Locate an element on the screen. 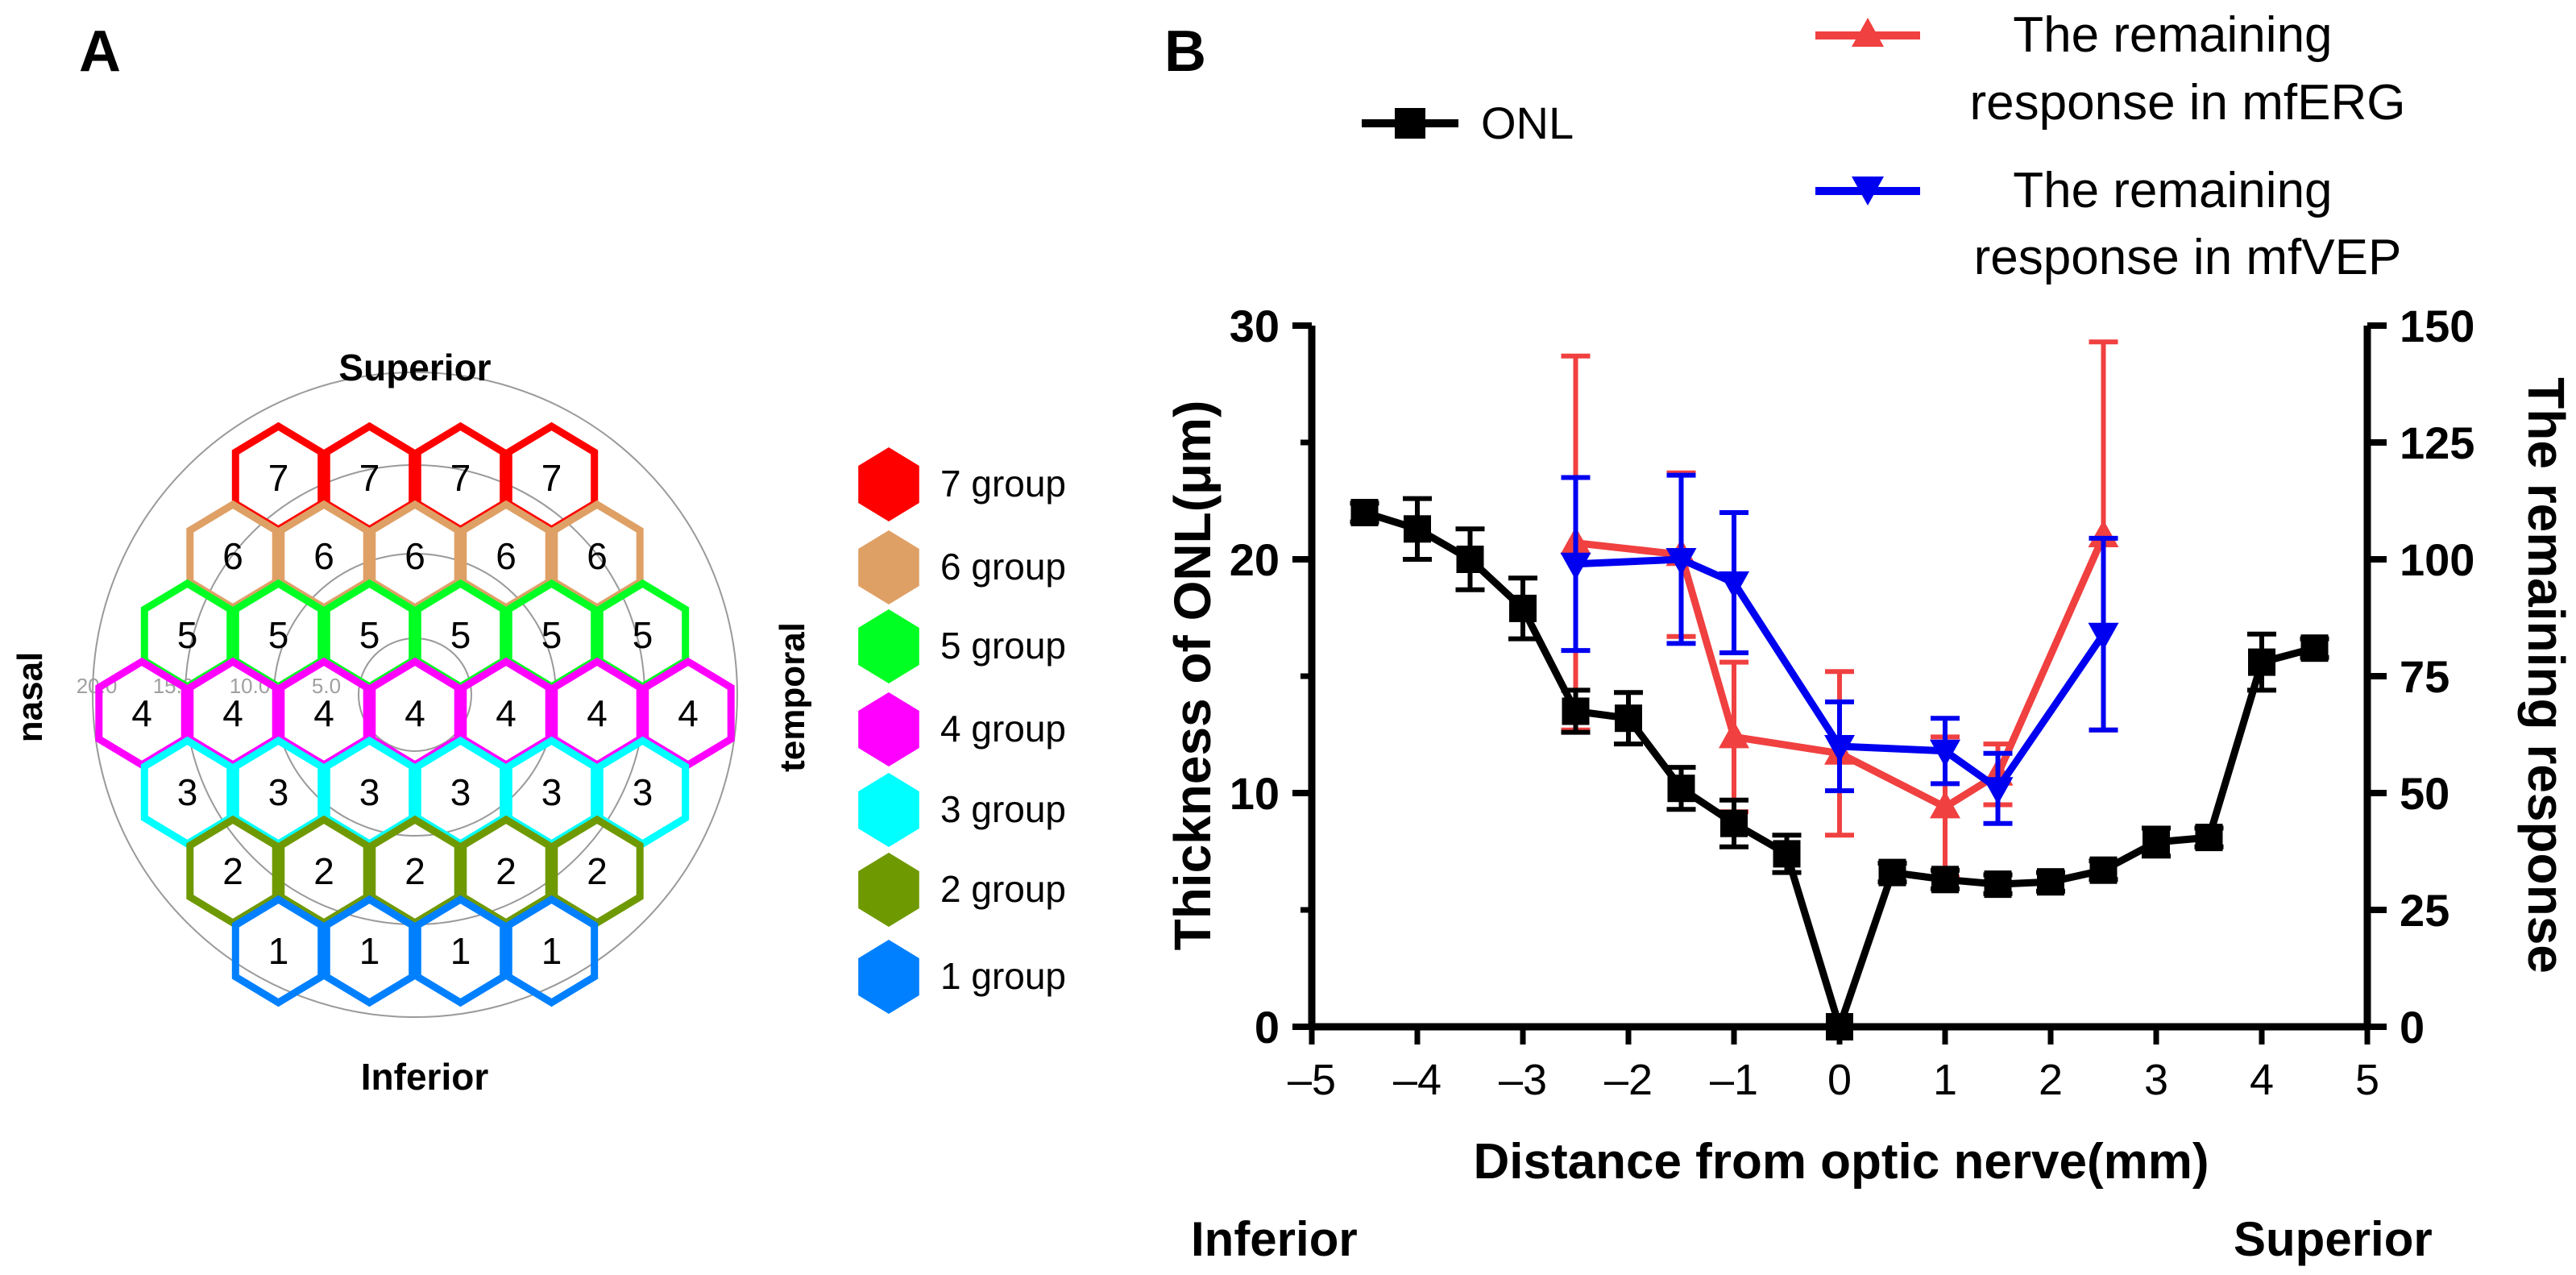 Image resolution: width=2576 pixels, height=1275 pixels. x-tick-label: 4 is located at coordinates (2262, 1080).